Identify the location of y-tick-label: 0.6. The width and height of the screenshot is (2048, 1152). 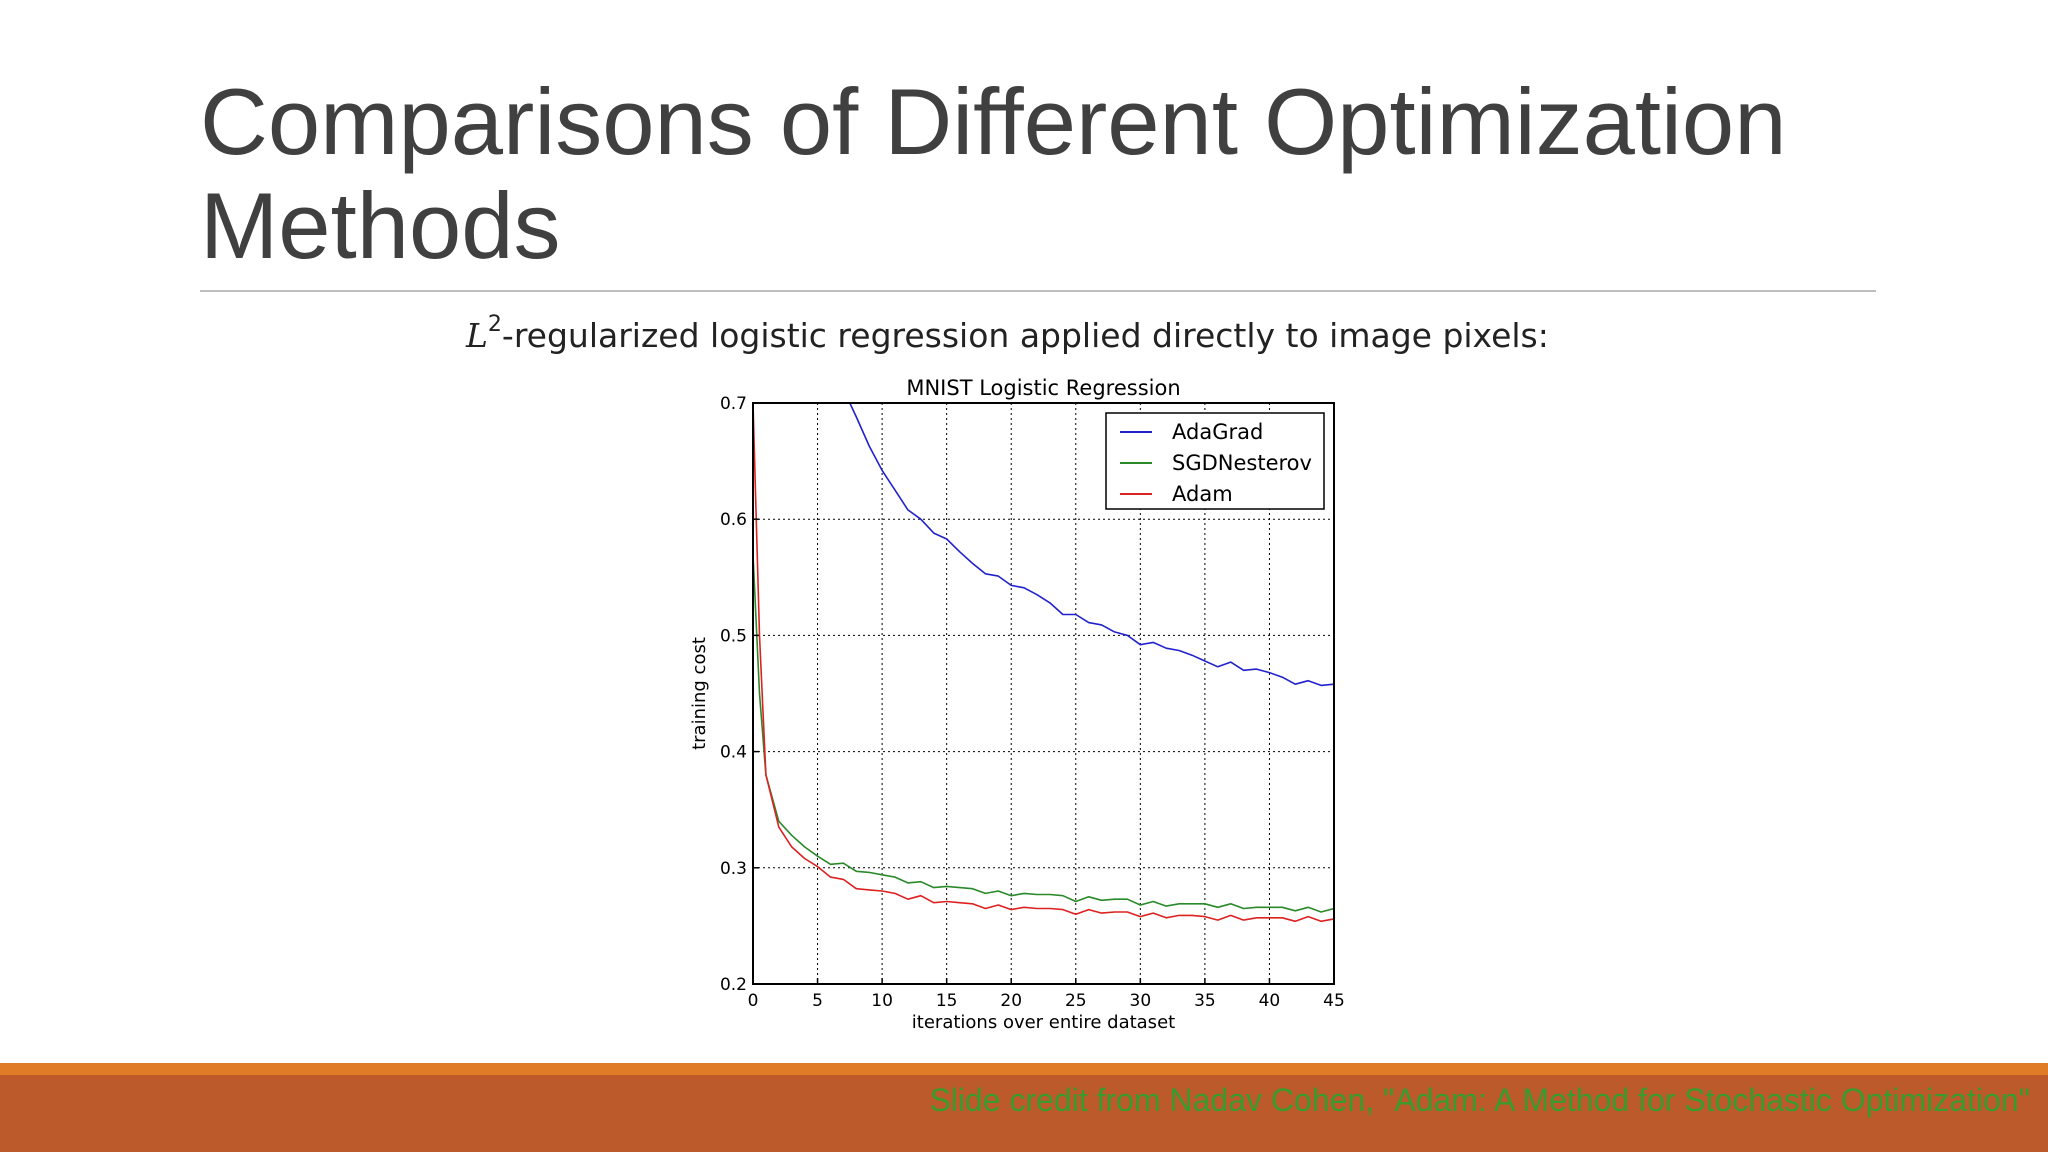
(733, 520).